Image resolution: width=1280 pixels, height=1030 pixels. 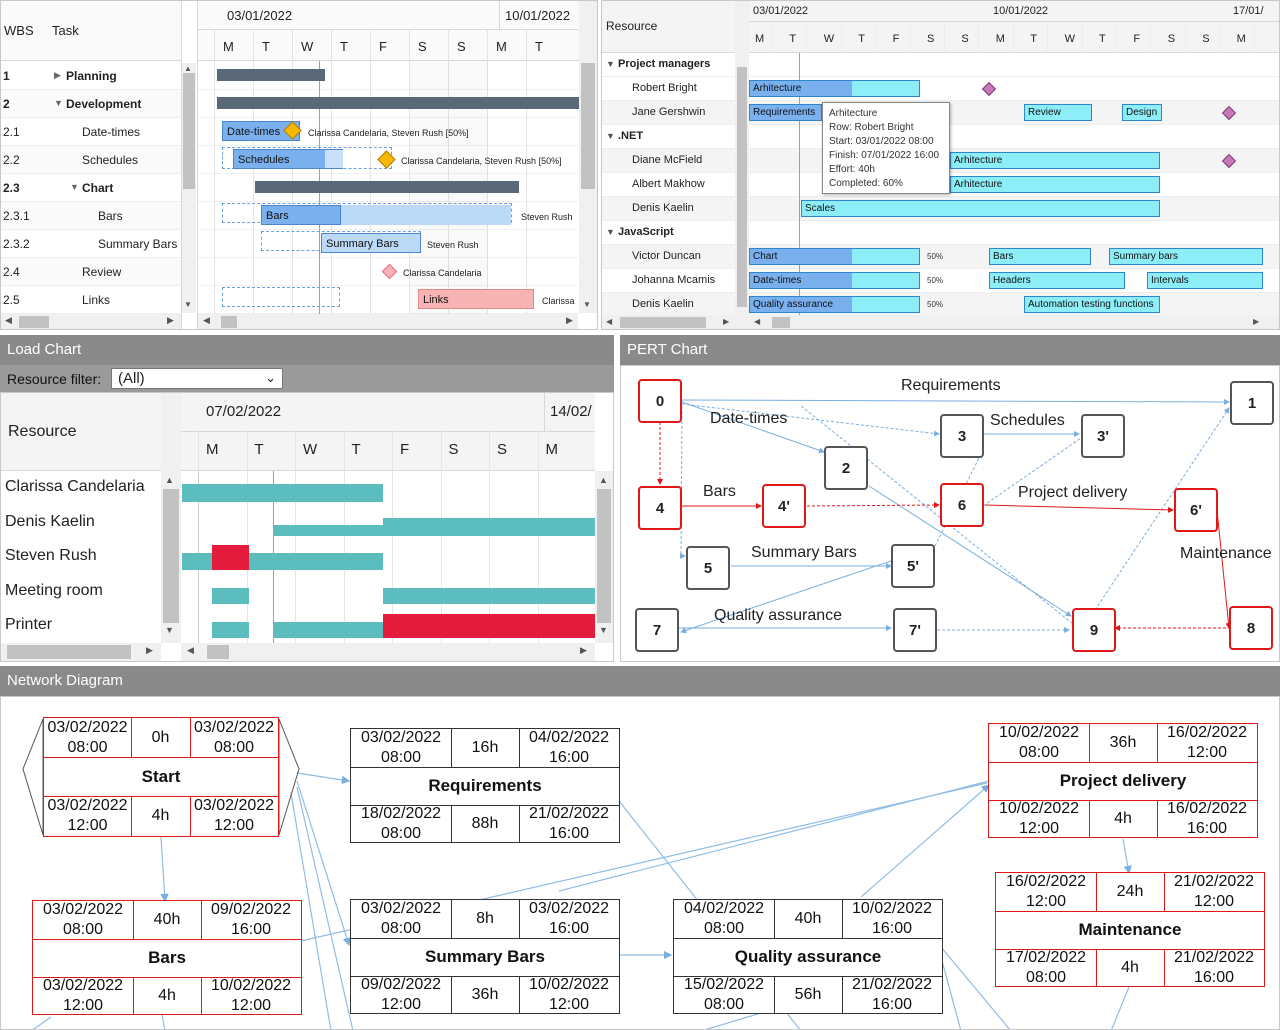 What do you see at coordinates (102, 272) in the screenshot?
I see `gantt-row-task: Review` at bounding box center [102, 272].